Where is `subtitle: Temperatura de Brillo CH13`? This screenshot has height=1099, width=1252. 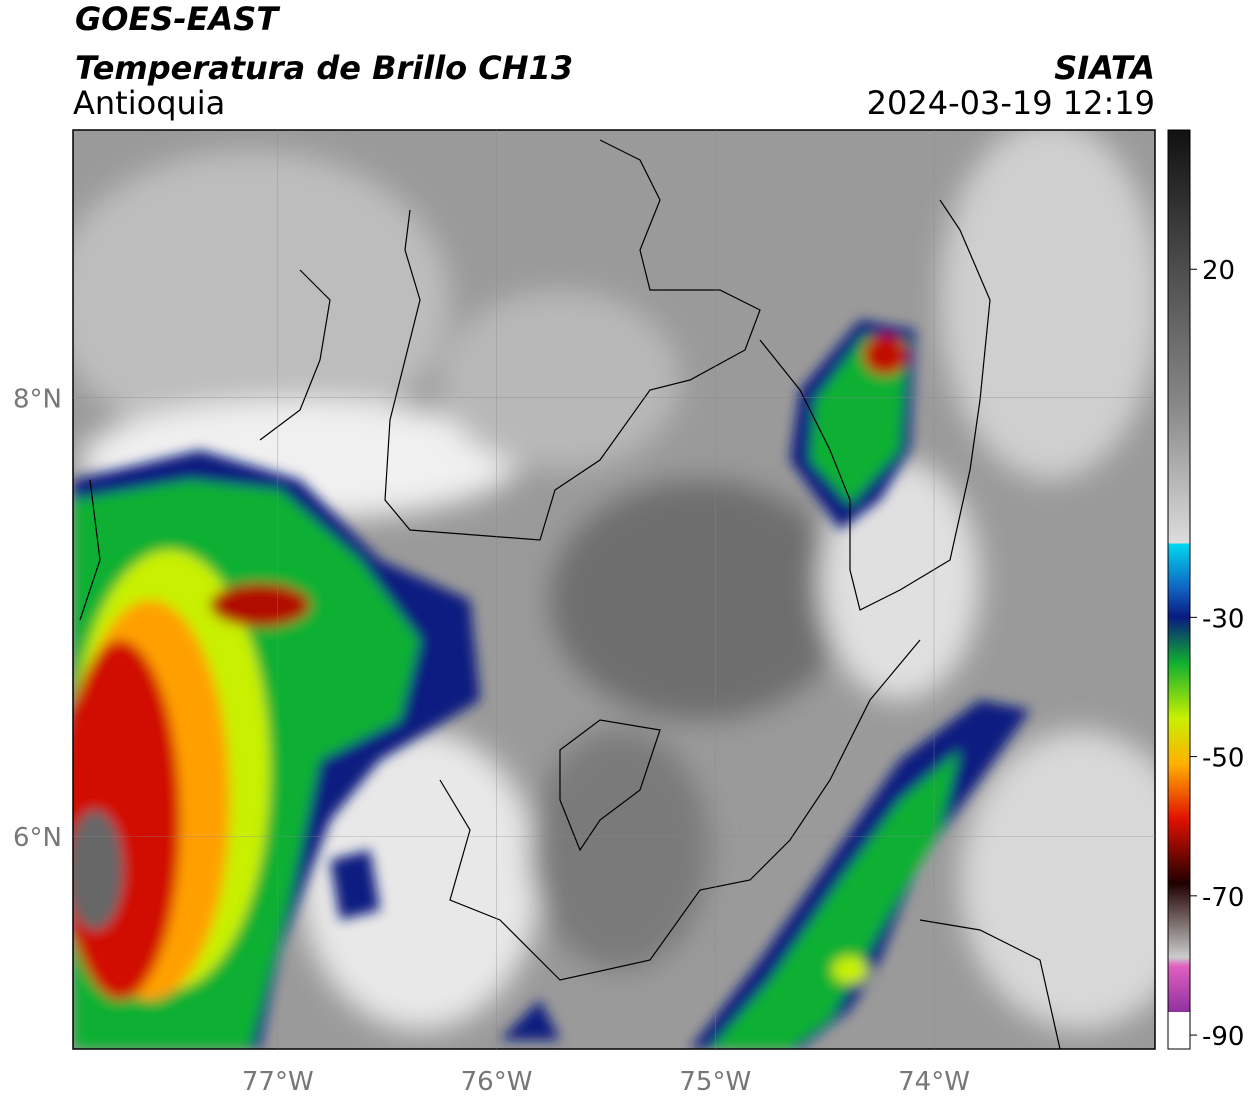 subtitle: Temperatura de Brillo CH13 is located at coordinates (324, 68).